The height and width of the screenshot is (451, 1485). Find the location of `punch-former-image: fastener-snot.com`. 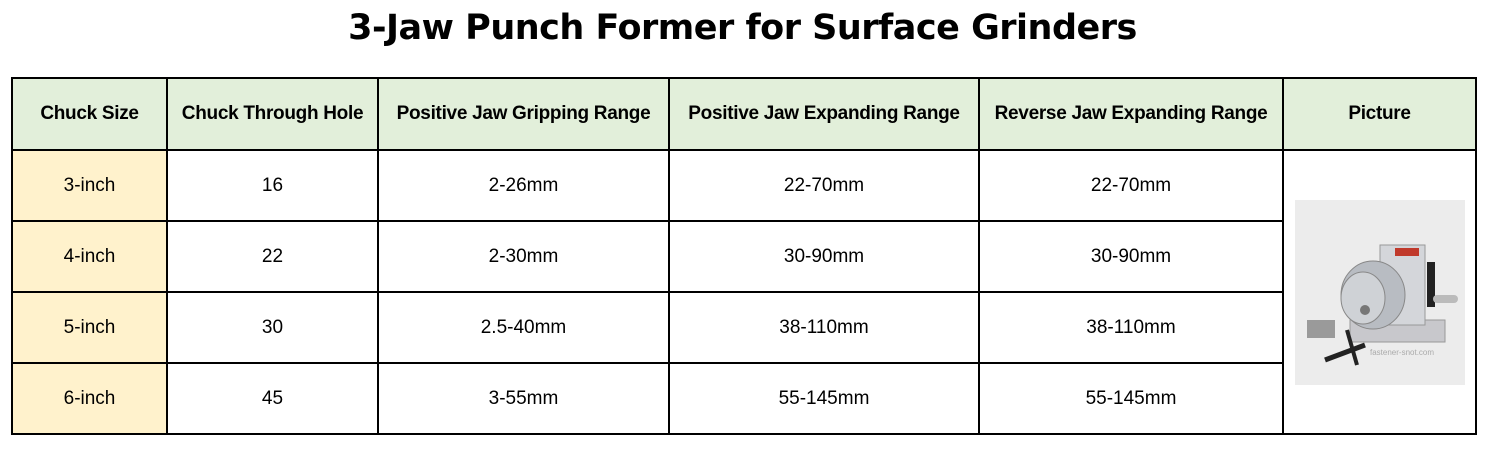

punch-former-image: fastener-snot.com is located at coordinates (1379, 292).